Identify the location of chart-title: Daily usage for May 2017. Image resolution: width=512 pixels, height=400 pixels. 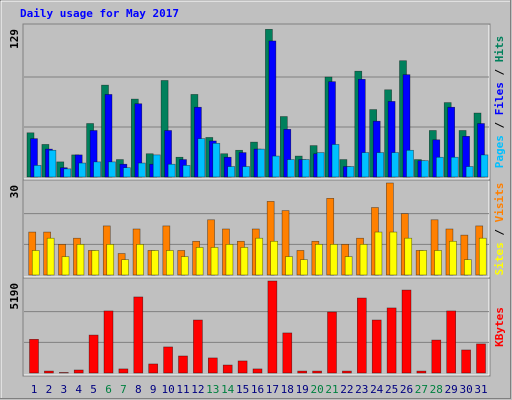
(99, 13).